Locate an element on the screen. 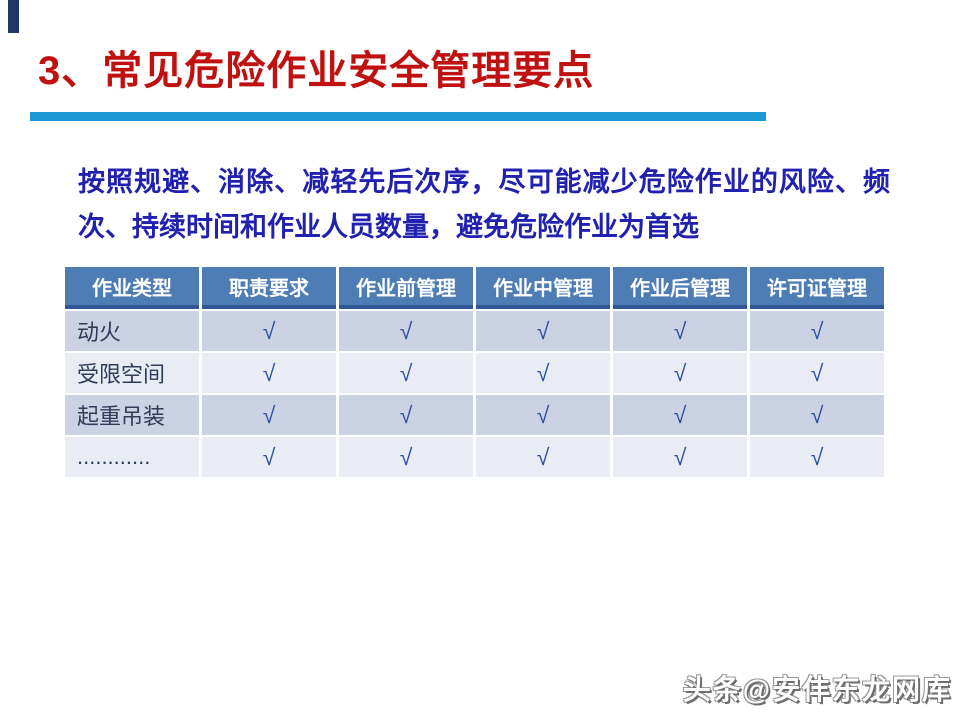 This screenshot has height=720, width=960. page-title: 3、常见危险作业安全管理要点 is located at coordinates (316, 71).